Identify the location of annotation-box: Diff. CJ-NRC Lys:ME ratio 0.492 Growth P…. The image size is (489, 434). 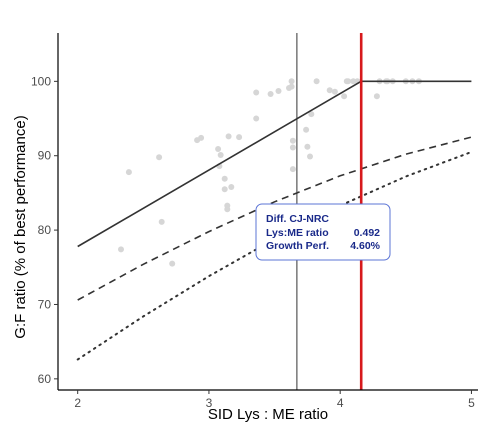
(323, 232).